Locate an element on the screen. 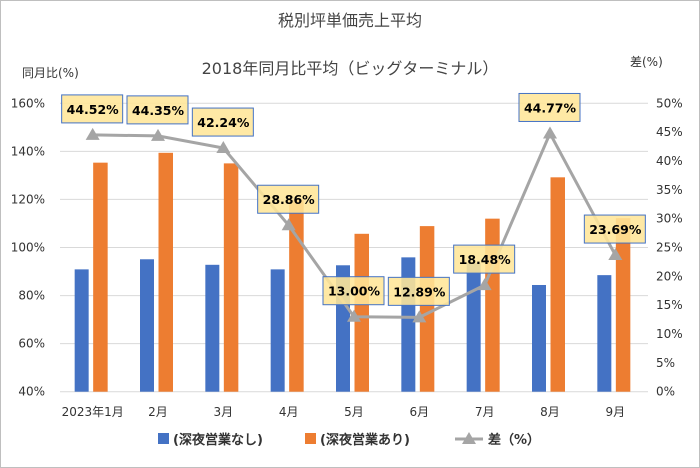  data-label: 18.48% is located at coordinates (485, 259).